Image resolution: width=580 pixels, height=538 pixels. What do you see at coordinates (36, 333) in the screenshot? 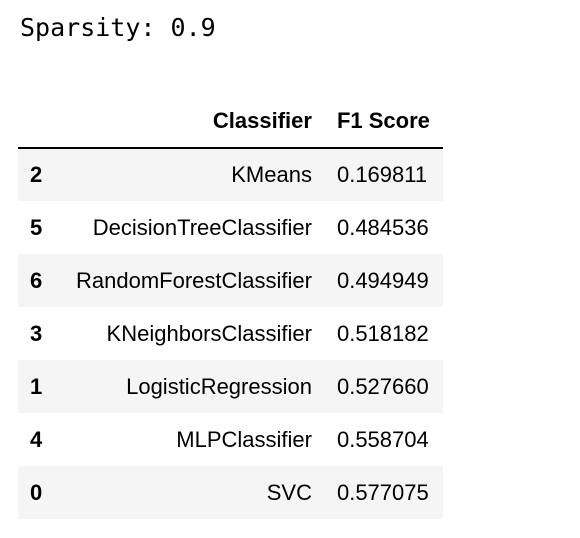
I see `row-index: 3` at bounding box center [36, 333].